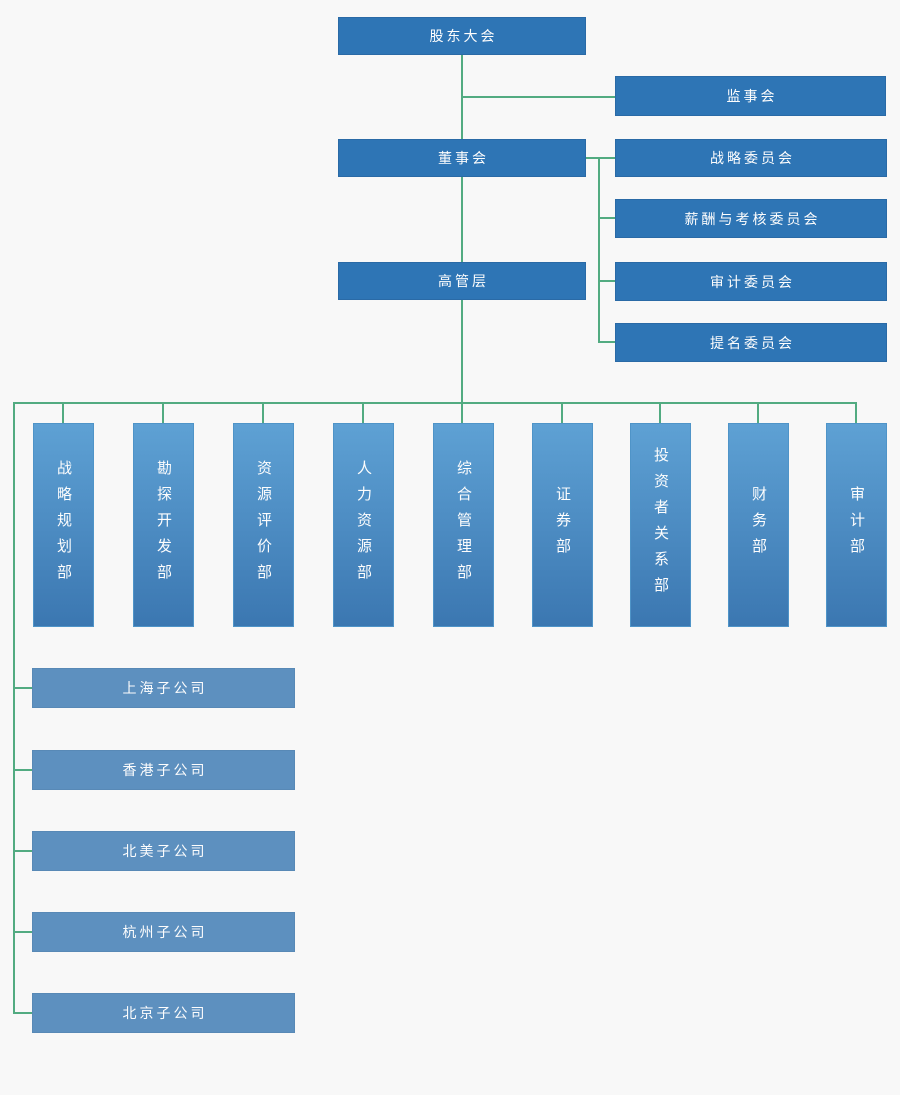 This screenshot has width=900, height=1095. Describe the element at coordinates (750, 96) in the screenshot. I see `node-supervisory-board: 监事会` at that location.